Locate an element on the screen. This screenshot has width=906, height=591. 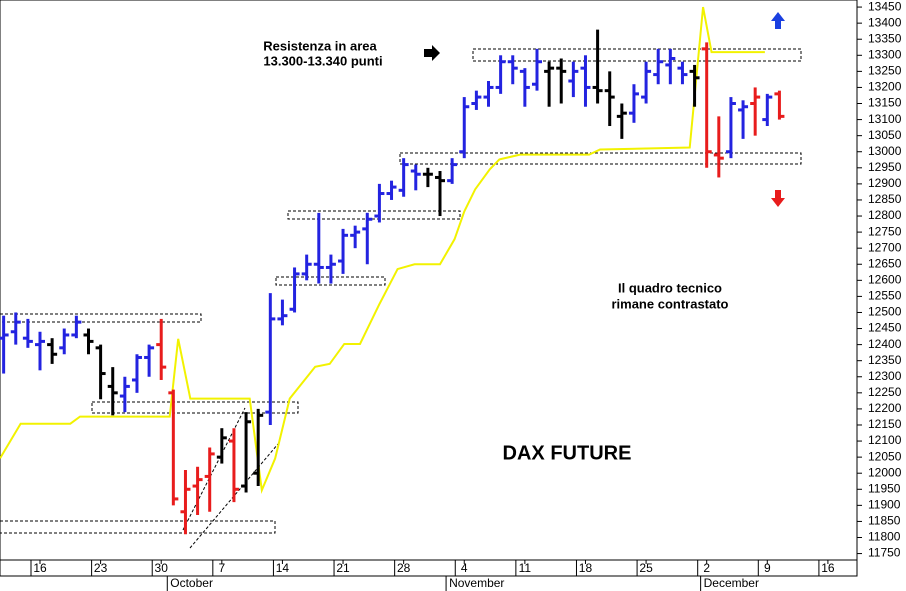
y-tick-label: 12800 is located at coordinates (885, 215).